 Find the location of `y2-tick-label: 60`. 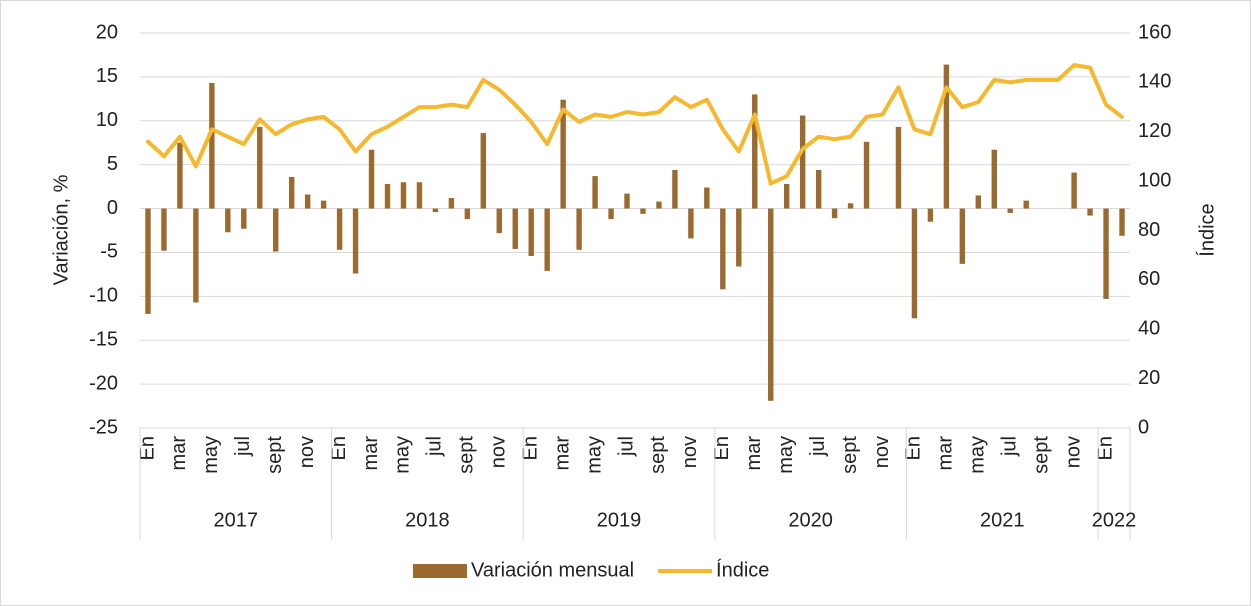

y2-tick-label: 60 is located at coordinates (1149, 279).